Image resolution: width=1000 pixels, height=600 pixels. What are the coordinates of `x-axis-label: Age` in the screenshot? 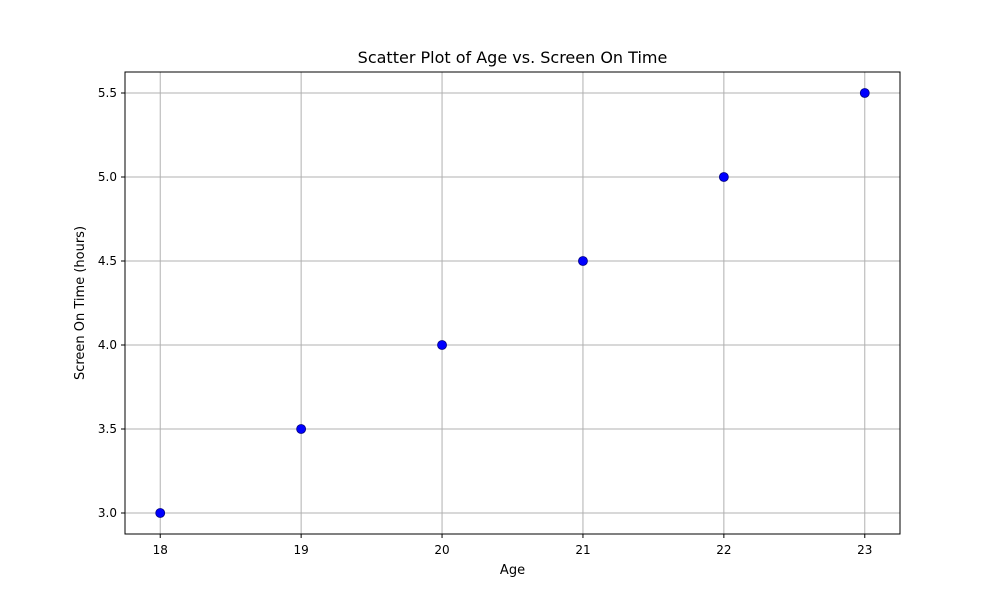 It's located at (512, 570).